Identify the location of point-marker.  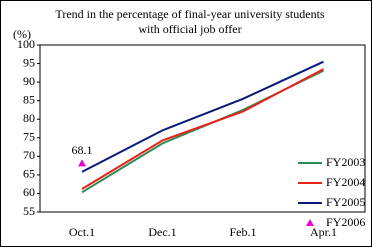
(82, 163).